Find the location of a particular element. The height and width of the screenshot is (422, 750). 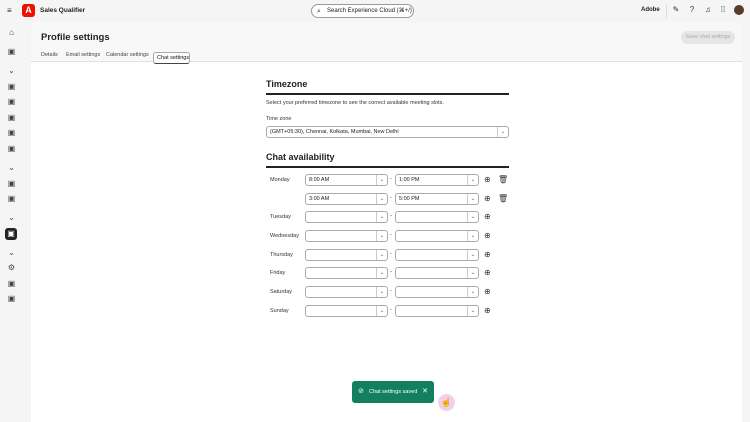

search-placeholder: Search Experience Cloud (⌘+/) is located at coordinates (369, 11).